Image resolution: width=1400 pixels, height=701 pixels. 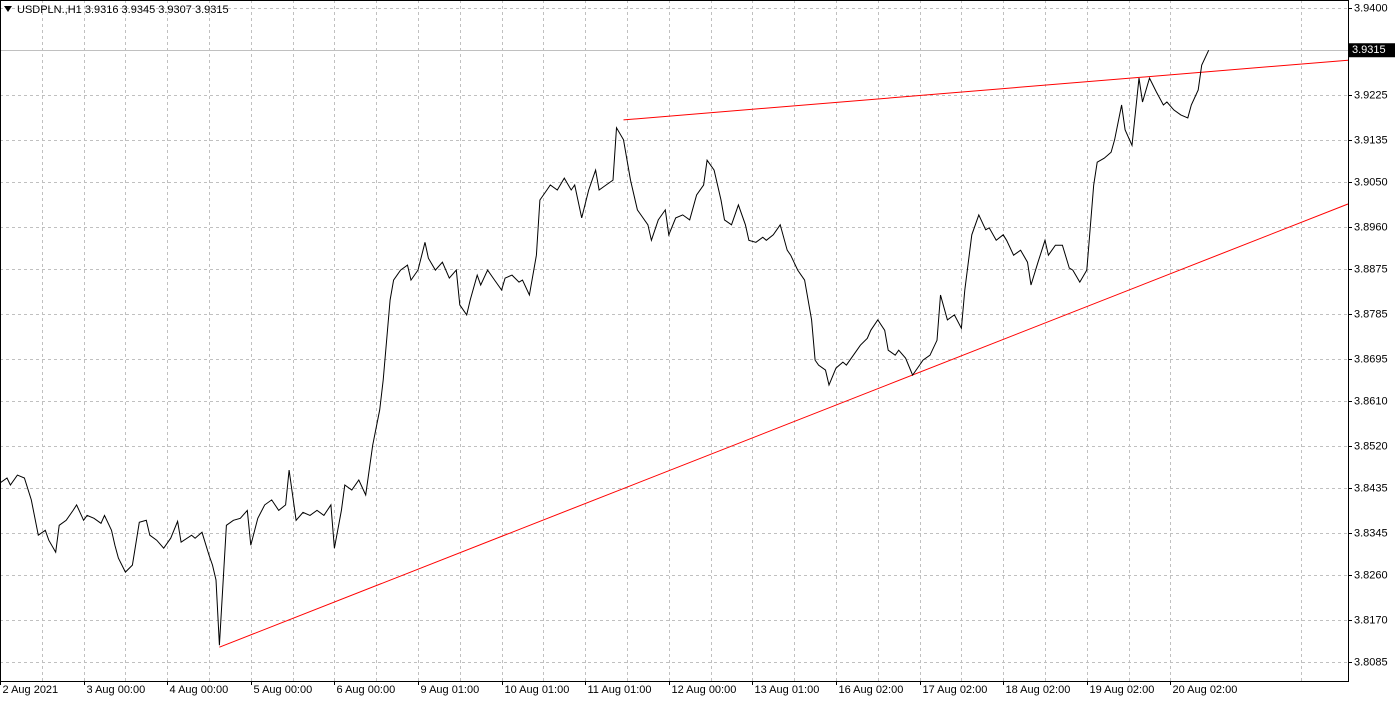 What do you see at coordinates (1038, 690) in the screenshot?
I see `x-tick-label: 18 Aug 02:00` at bounding box center [1038, 690].